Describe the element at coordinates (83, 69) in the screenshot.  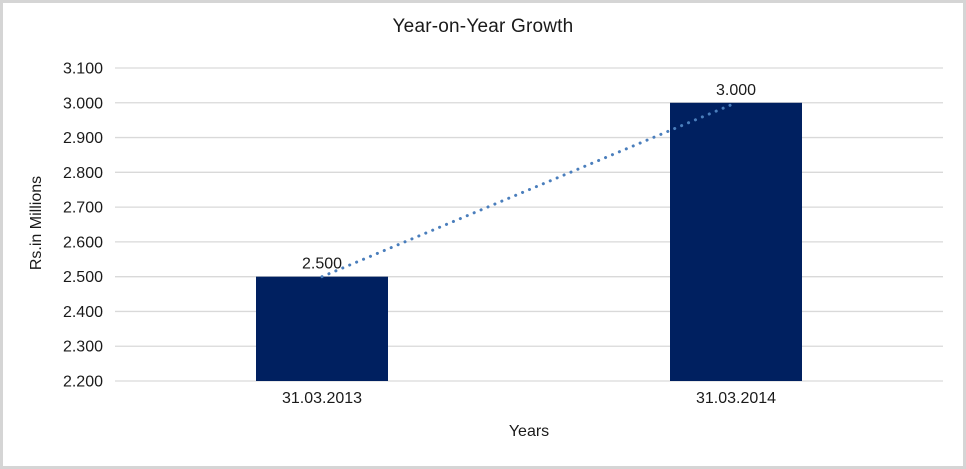
I see `y-tick-label: 3.100` at that location.